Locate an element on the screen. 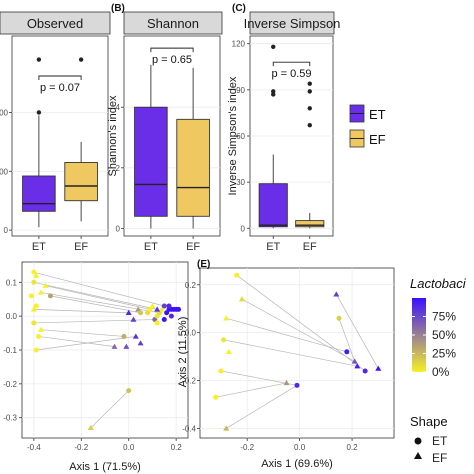 This screenshot has width=474, height=474. gradient-bar is located at coordinates (419, 335).